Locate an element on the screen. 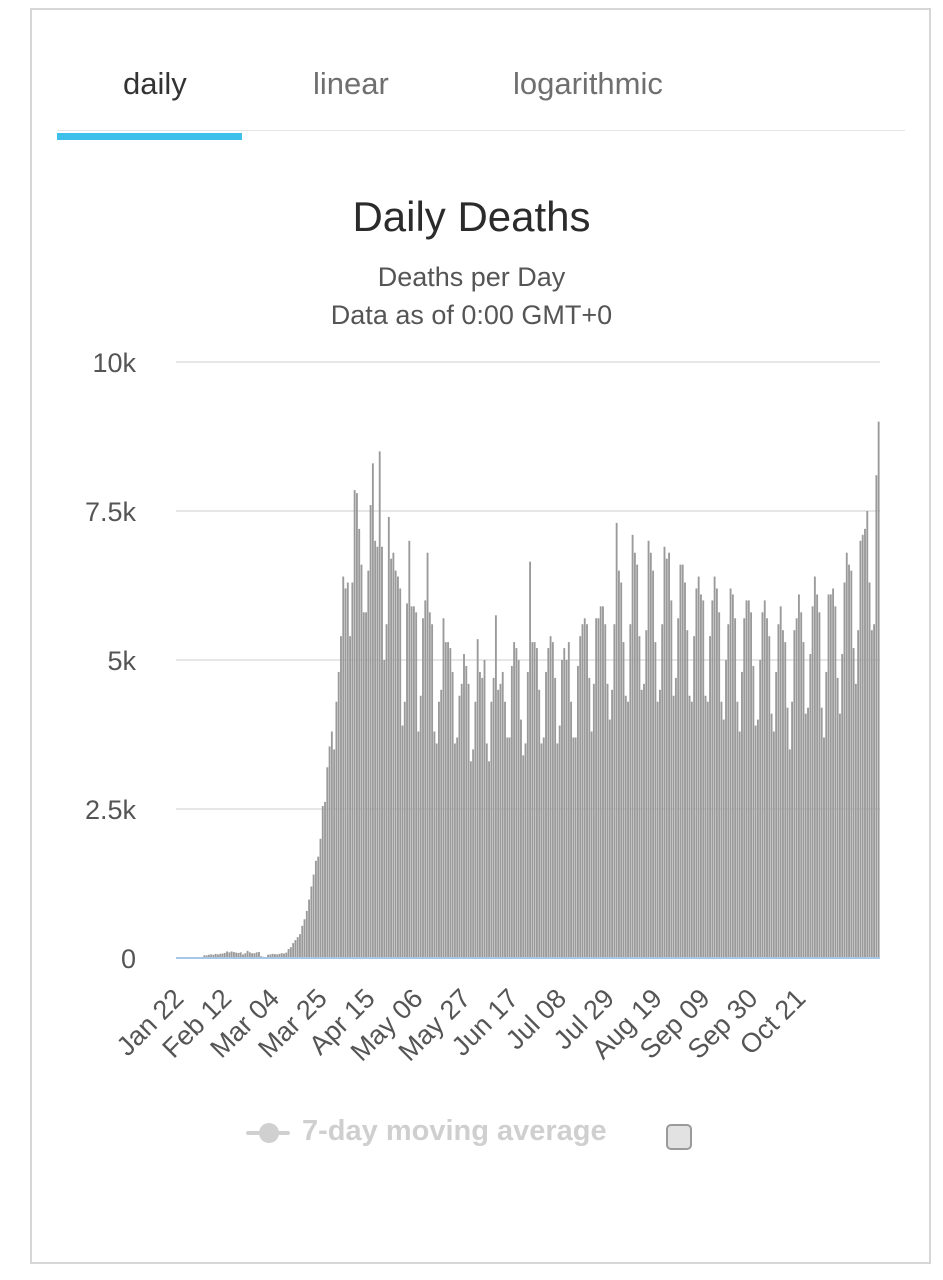 This screenshot has width=943, height=1280. tab-linear: linear is located at coordinates (351, 83).